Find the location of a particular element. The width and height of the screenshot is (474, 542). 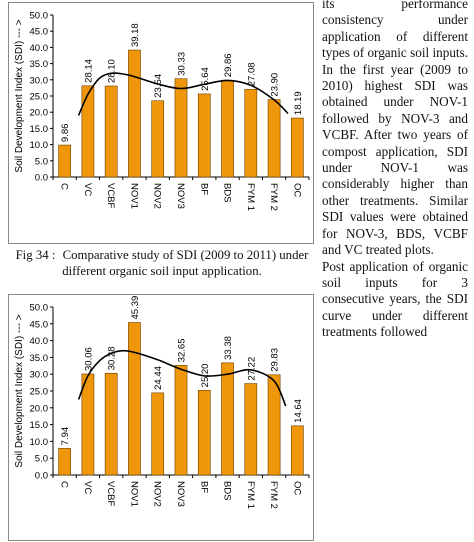

data-value-label: 24.44 is located at coordinates (158, 378).